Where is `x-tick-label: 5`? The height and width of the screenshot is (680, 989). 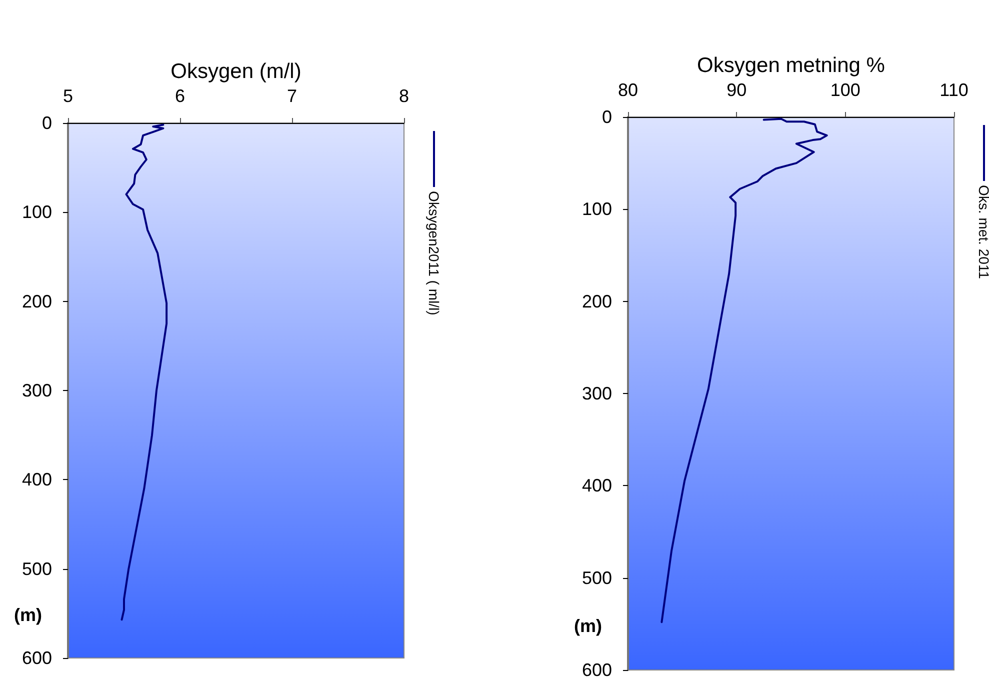 x-tick-label: 5 is located at coordinates (68, 96).